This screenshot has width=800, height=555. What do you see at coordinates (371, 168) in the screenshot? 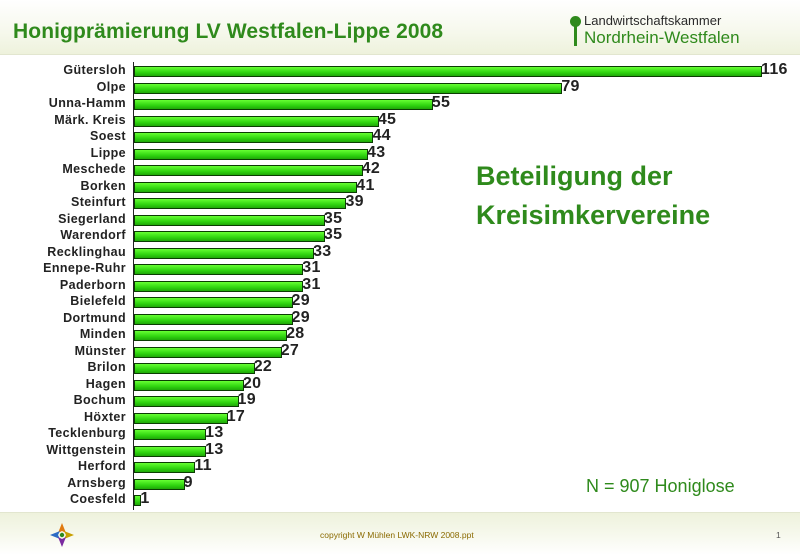
I see `data-label: 42` at bounding box center [371, 168].